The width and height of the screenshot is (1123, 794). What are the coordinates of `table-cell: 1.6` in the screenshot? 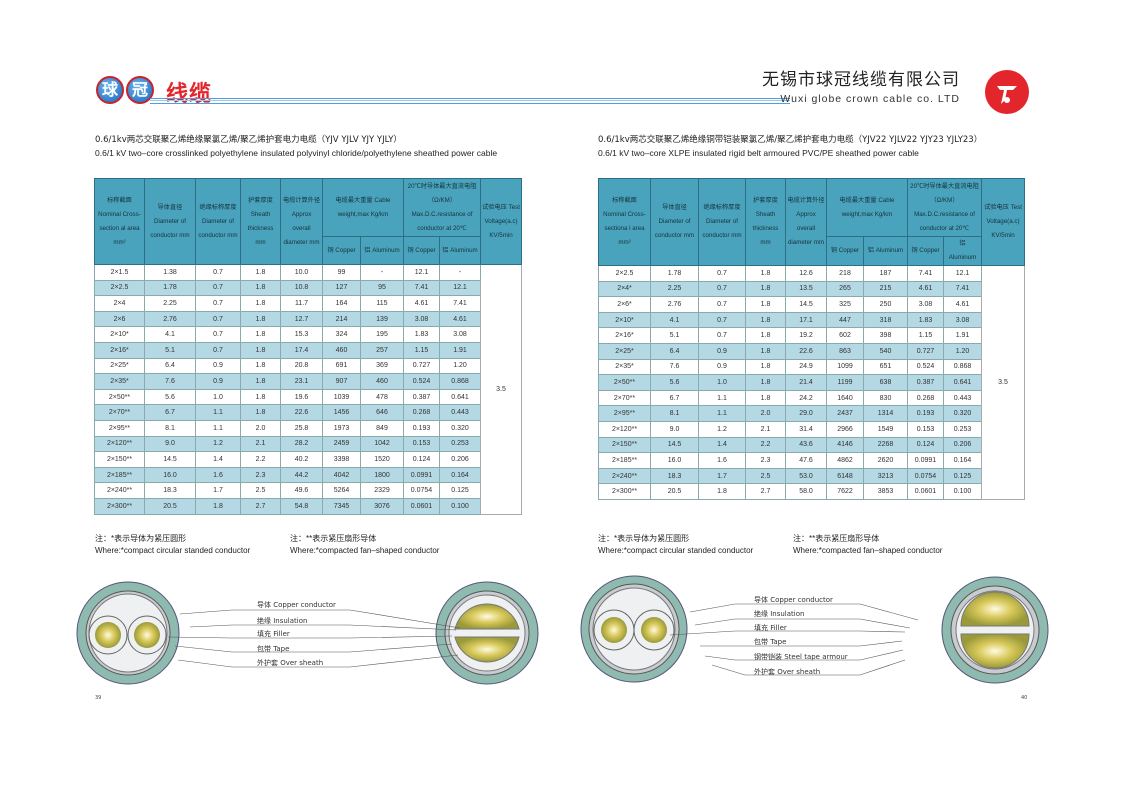 It's located at (218, 475).